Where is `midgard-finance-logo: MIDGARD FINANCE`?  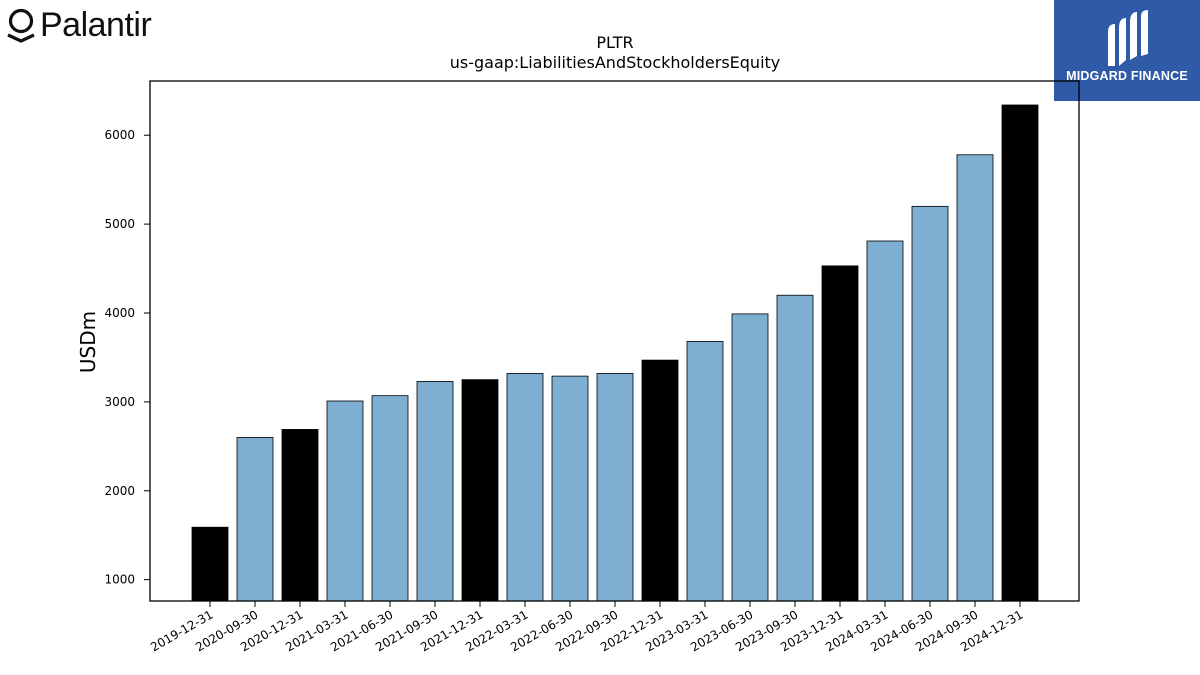 midgard-finance-logo: MIDGARD FINANCE is located at coordinates (1127, 50).